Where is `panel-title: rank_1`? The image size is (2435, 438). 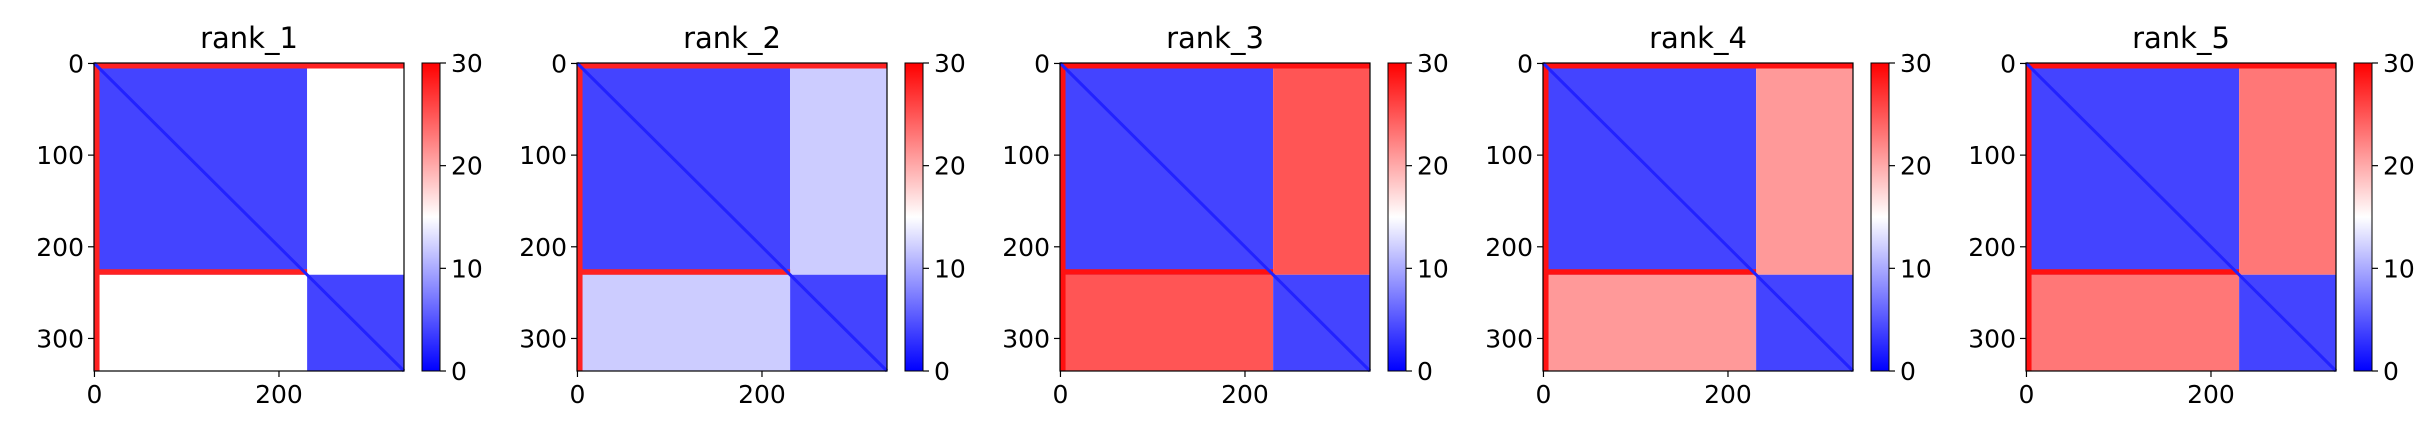
panel-title: rank_1 is located at coordinates (249, 38).